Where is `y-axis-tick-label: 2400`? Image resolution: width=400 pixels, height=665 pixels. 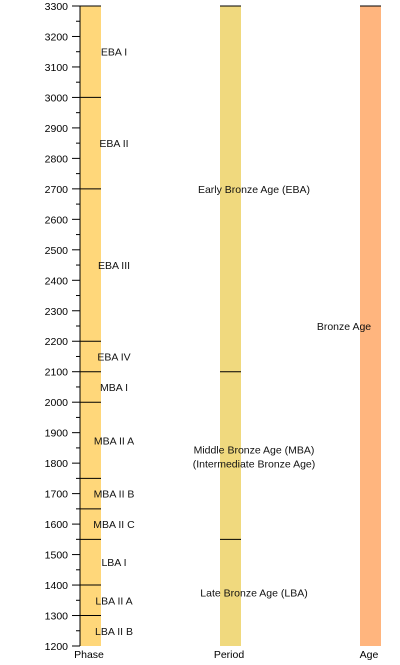 y-axis-tick-label: 2400 is located at coordinates (57, 281).